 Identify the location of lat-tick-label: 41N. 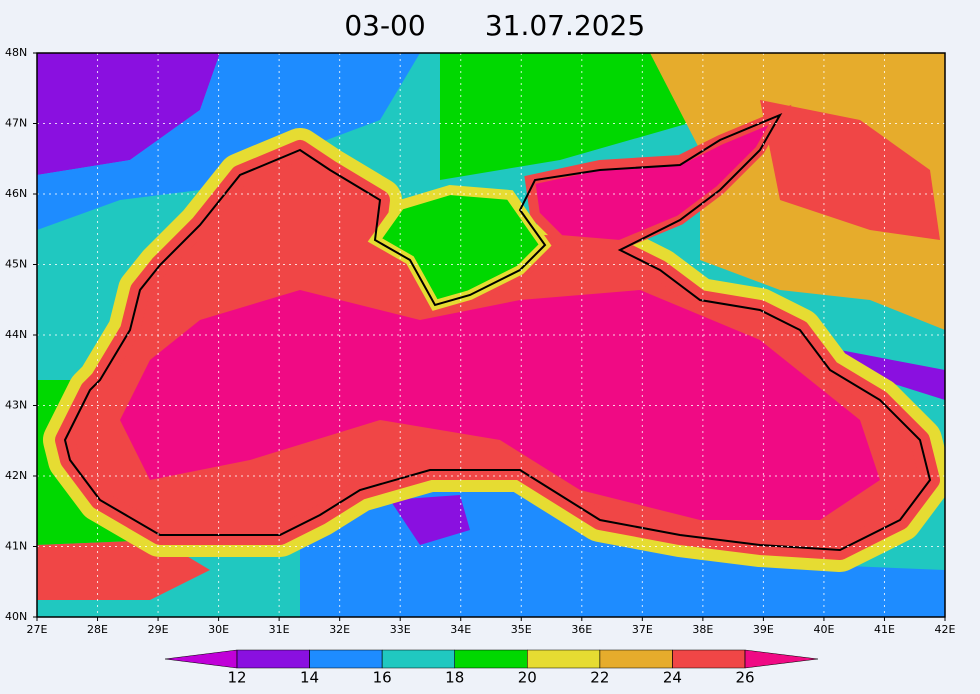
(16, 546).